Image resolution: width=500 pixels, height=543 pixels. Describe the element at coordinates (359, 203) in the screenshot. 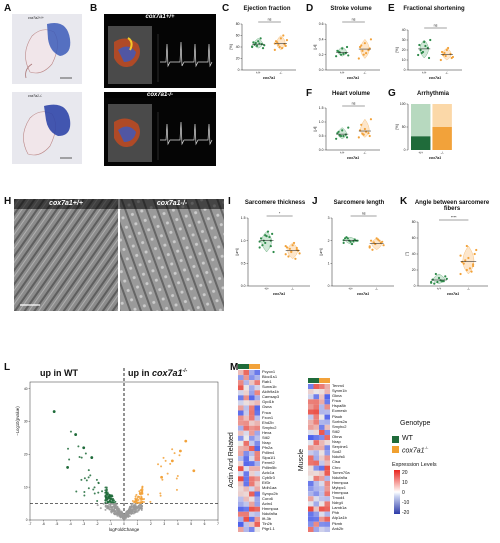

I see `j-title: Sarcomere length` at that location.